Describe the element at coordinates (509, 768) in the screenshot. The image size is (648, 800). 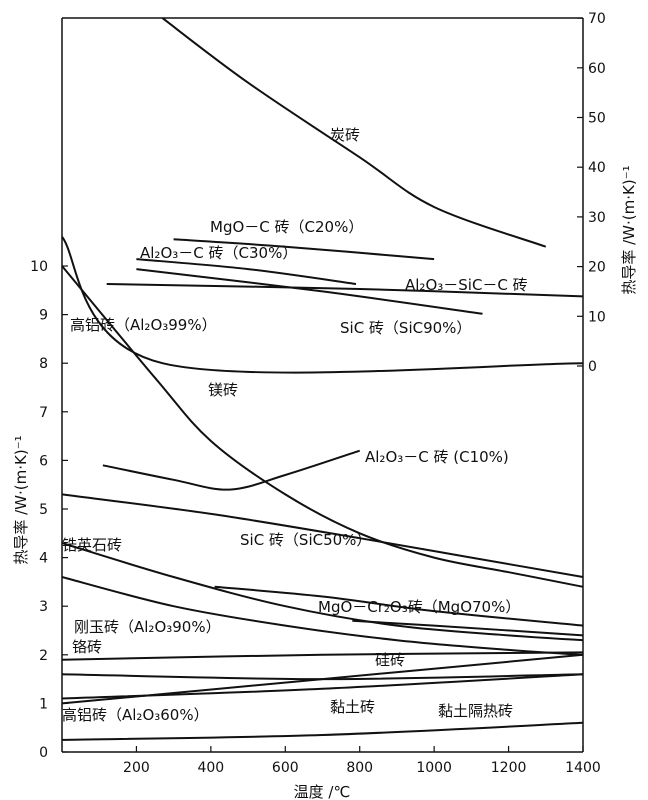
I see `x-tick-label: 1200` at that location.